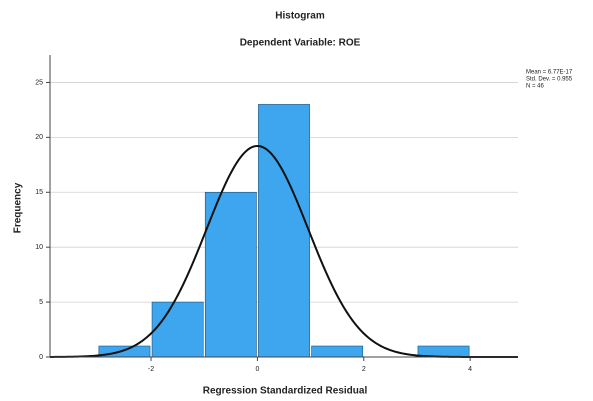  What do you see at coordinates (285, 391) in the screenshot?
I see `x-axis-title: Regression Standardized Residual` at bounding box center [285, 391].